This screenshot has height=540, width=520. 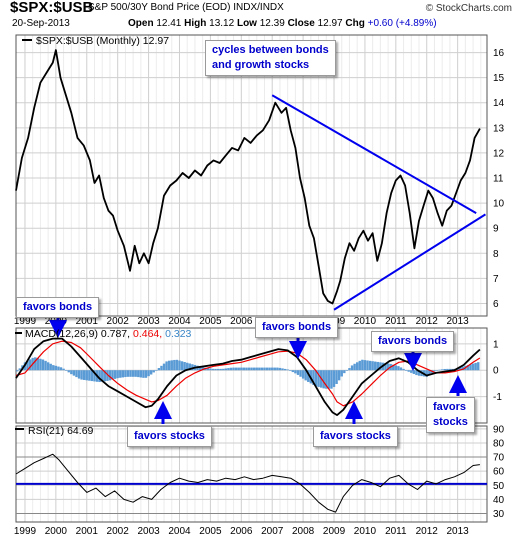 I want to click on macd-legend-signal: 0.464,, so click(x=147, y=334).